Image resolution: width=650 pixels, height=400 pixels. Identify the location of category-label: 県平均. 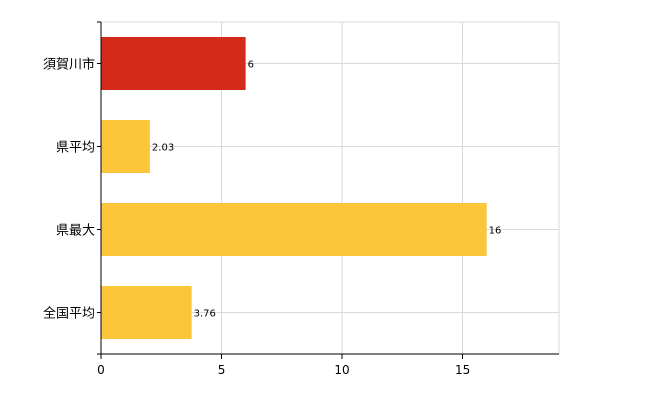
(75, 148).